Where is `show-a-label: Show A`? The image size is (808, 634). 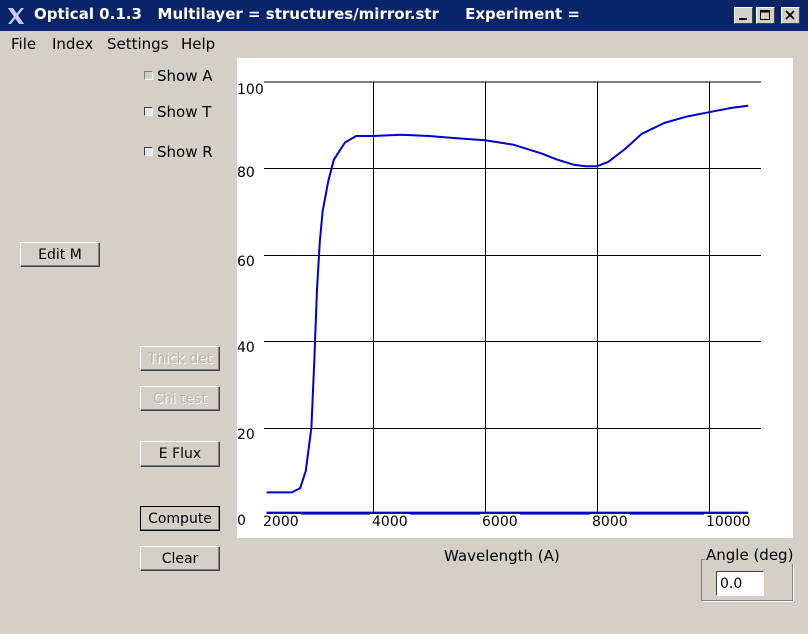 show-a-label: Show A is located at coordinates (185, 76).